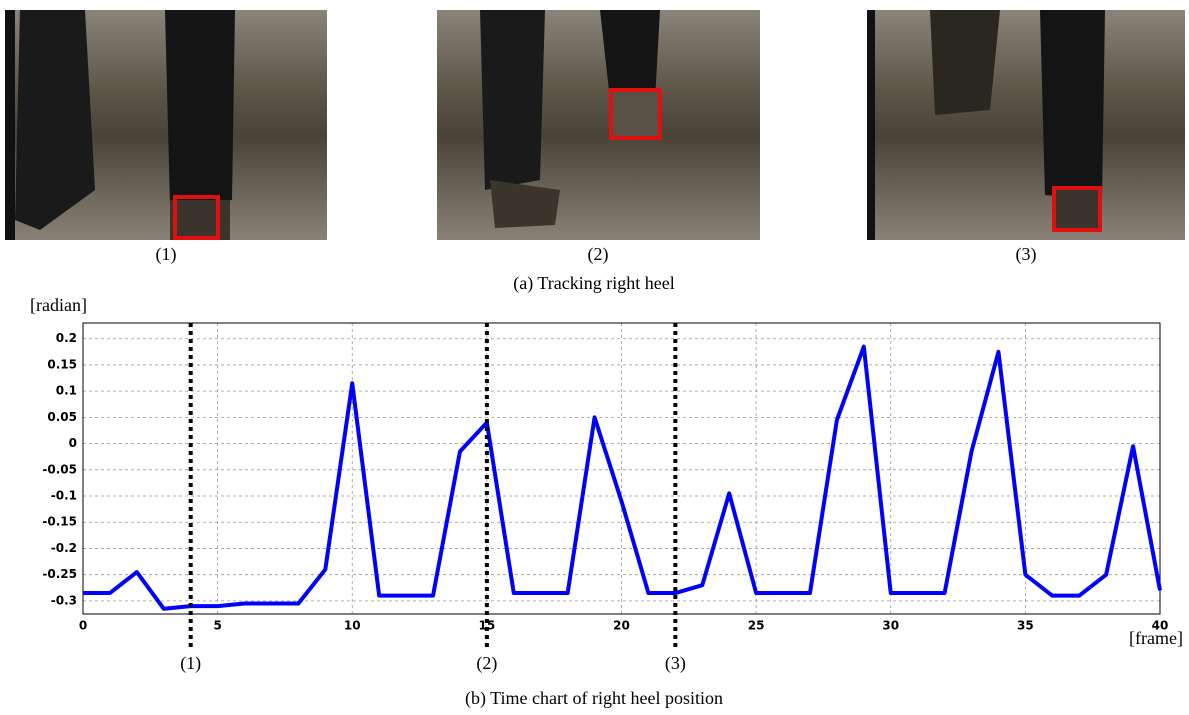 The image size is (1189, 715). I want to click on y-tick-label: 0.15, so click(62, 364).